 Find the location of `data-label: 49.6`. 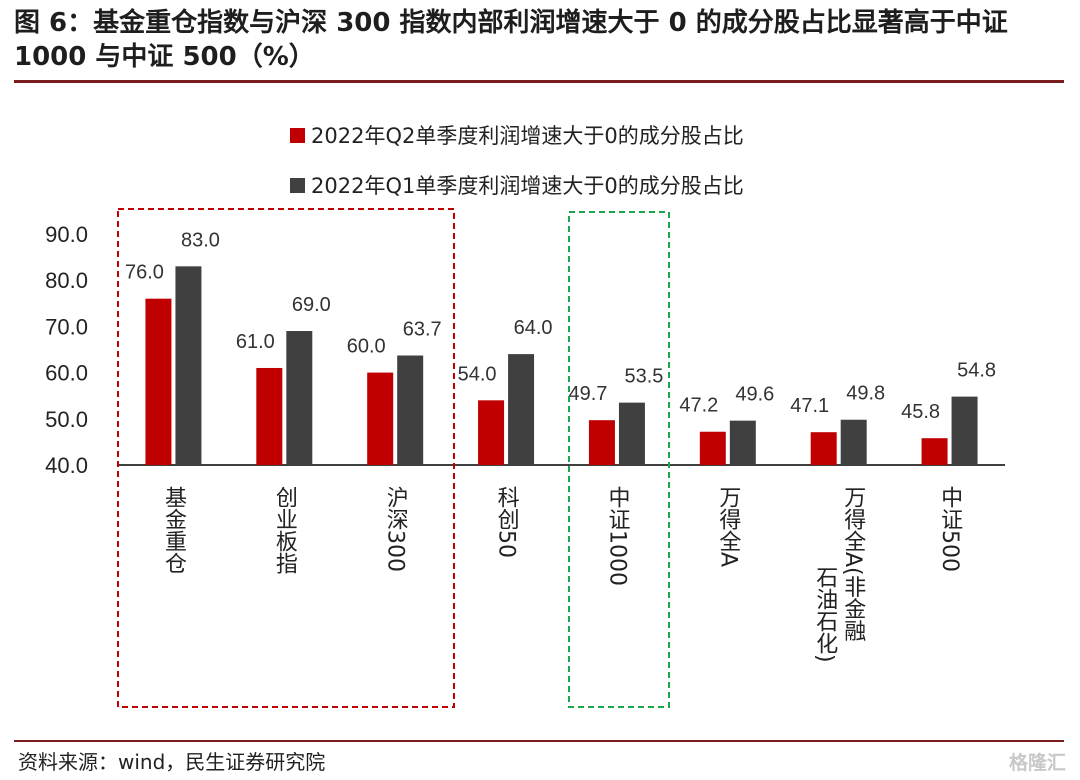

data-label: 49.6 is located at coordinates (754, 395).